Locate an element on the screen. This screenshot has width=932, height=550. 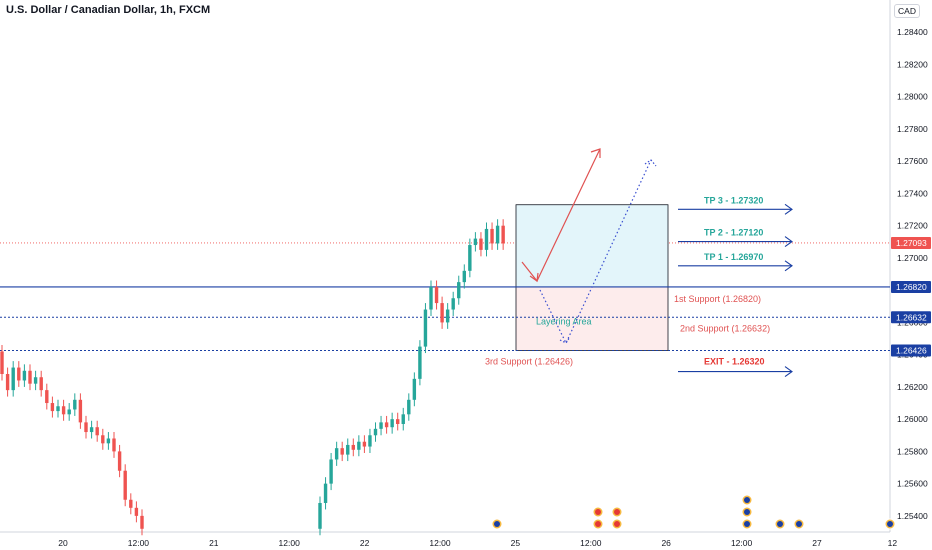
x-tick-label: 27 is located at coordinates (817, 543).